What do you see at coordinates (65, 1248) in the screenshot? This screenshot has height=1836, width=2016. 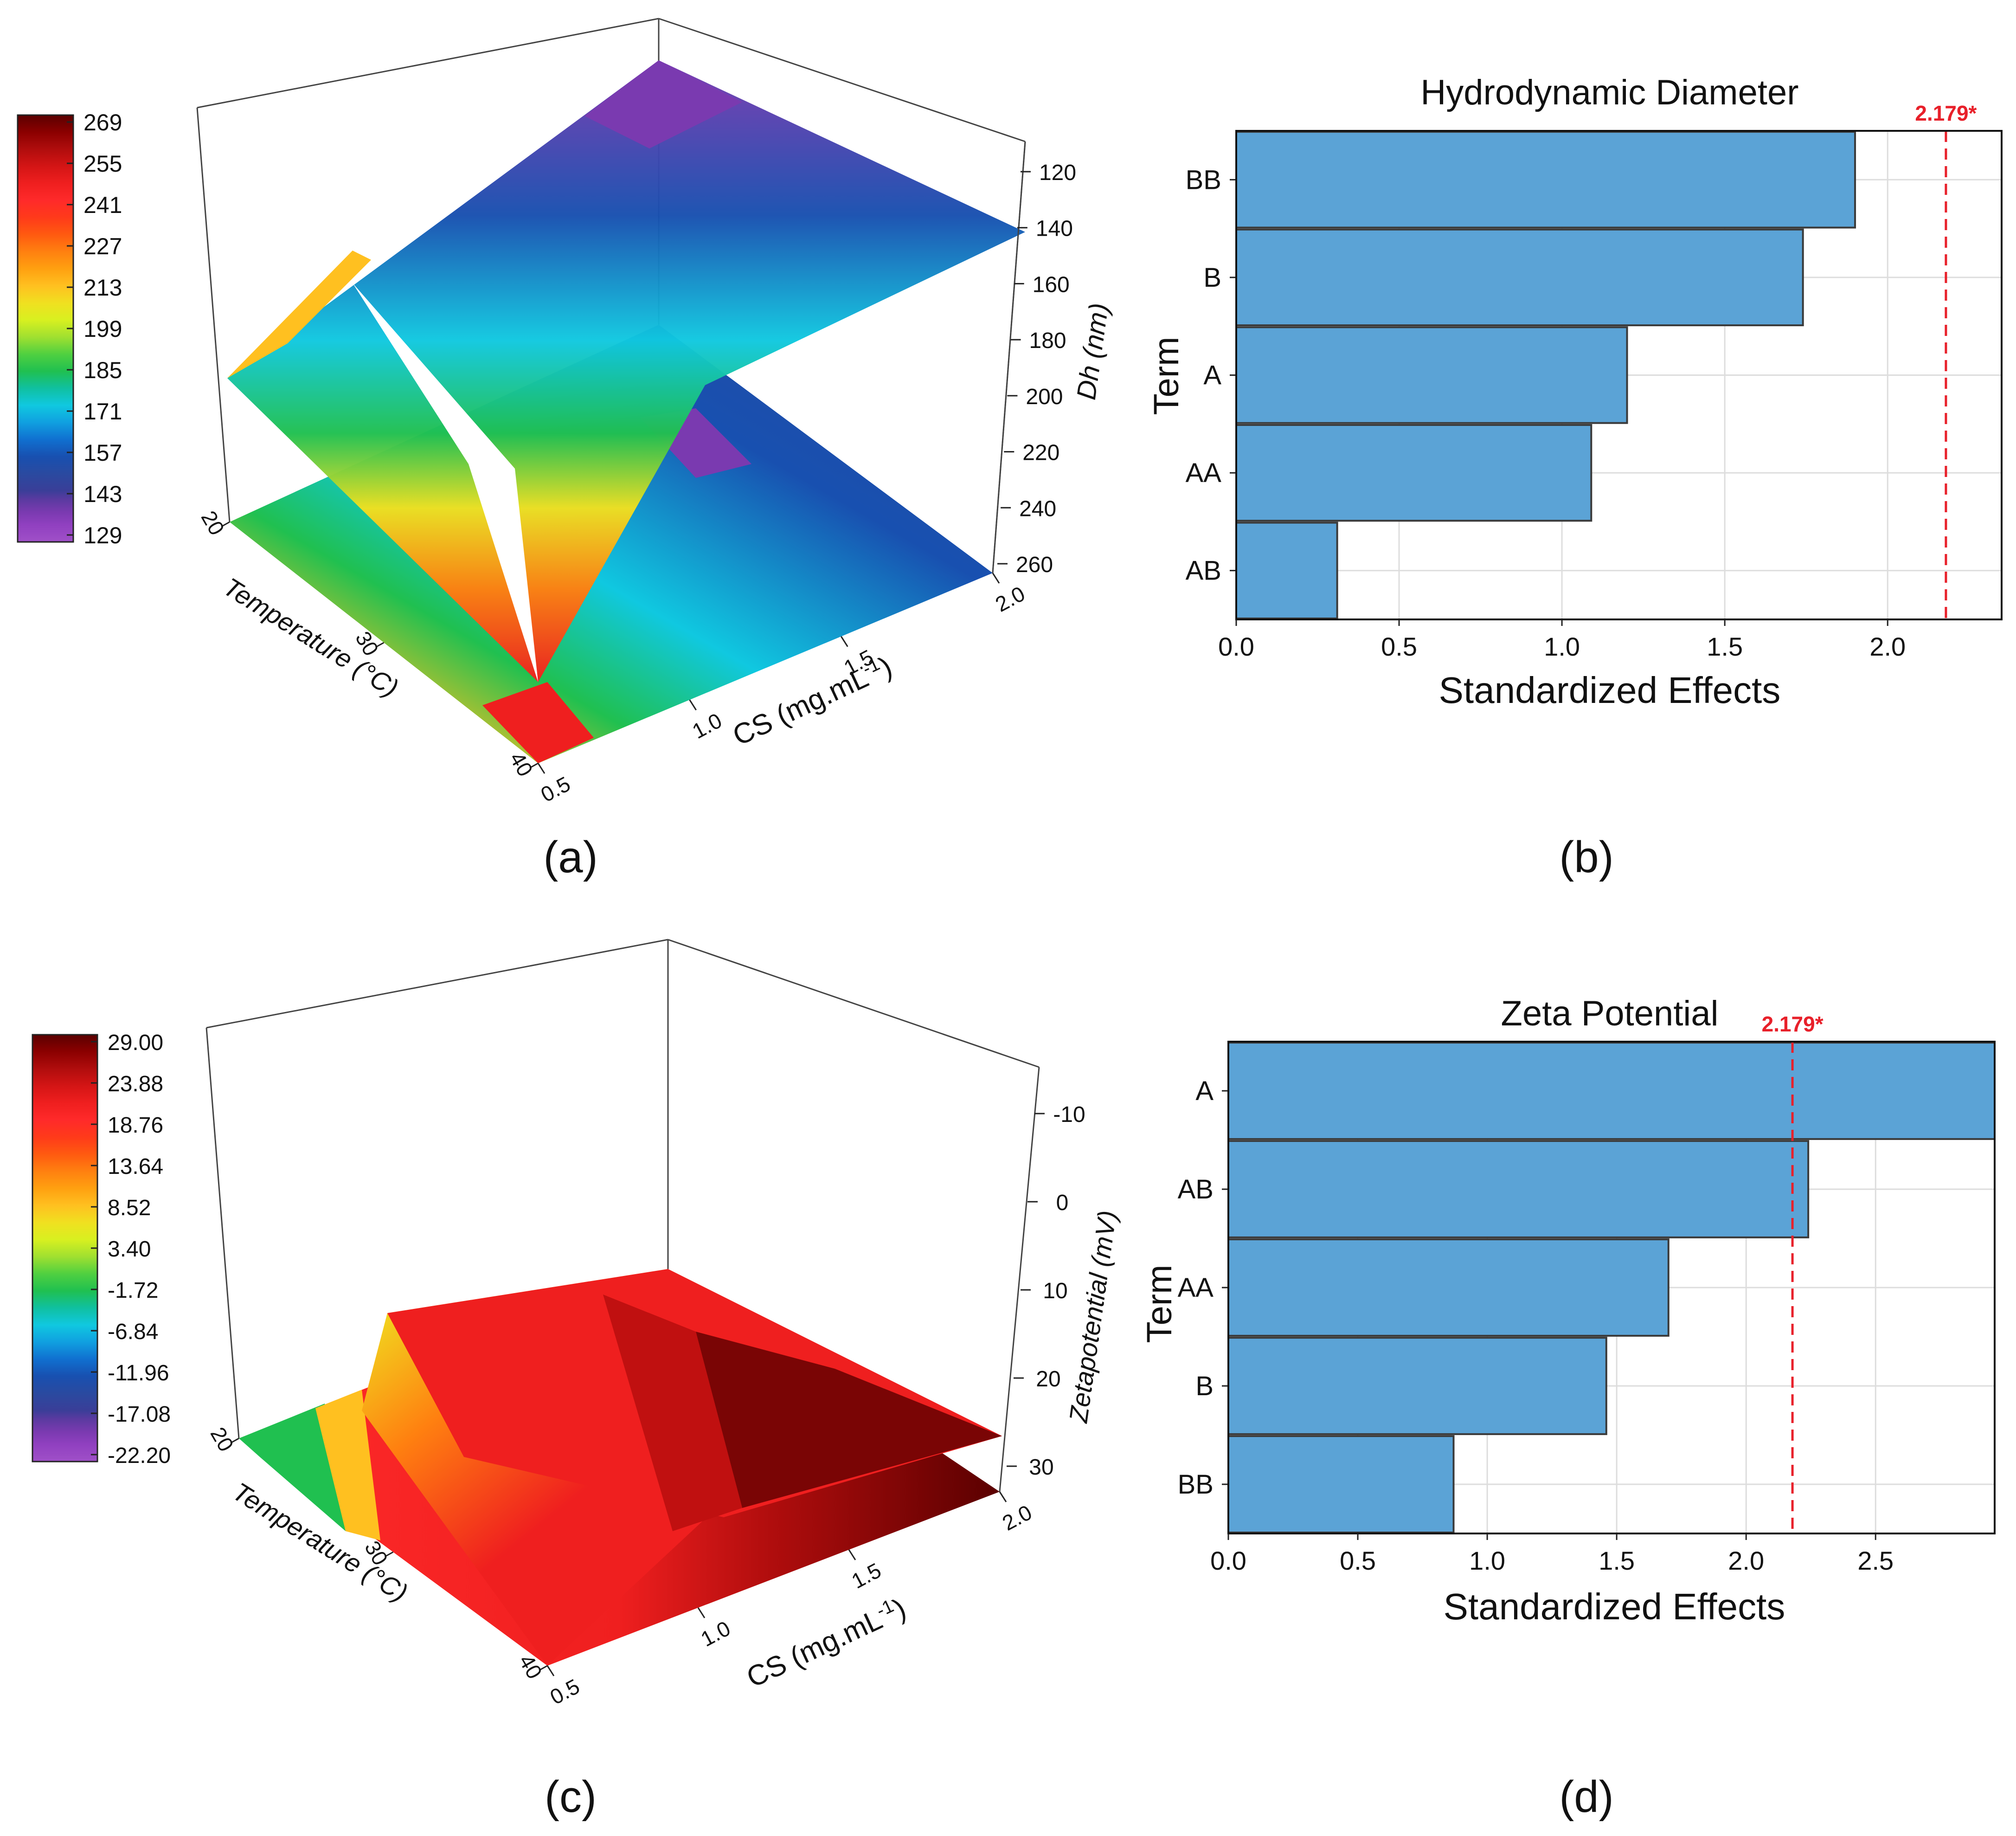 I see `colorbar-c` at bounding box center [65, 1248].